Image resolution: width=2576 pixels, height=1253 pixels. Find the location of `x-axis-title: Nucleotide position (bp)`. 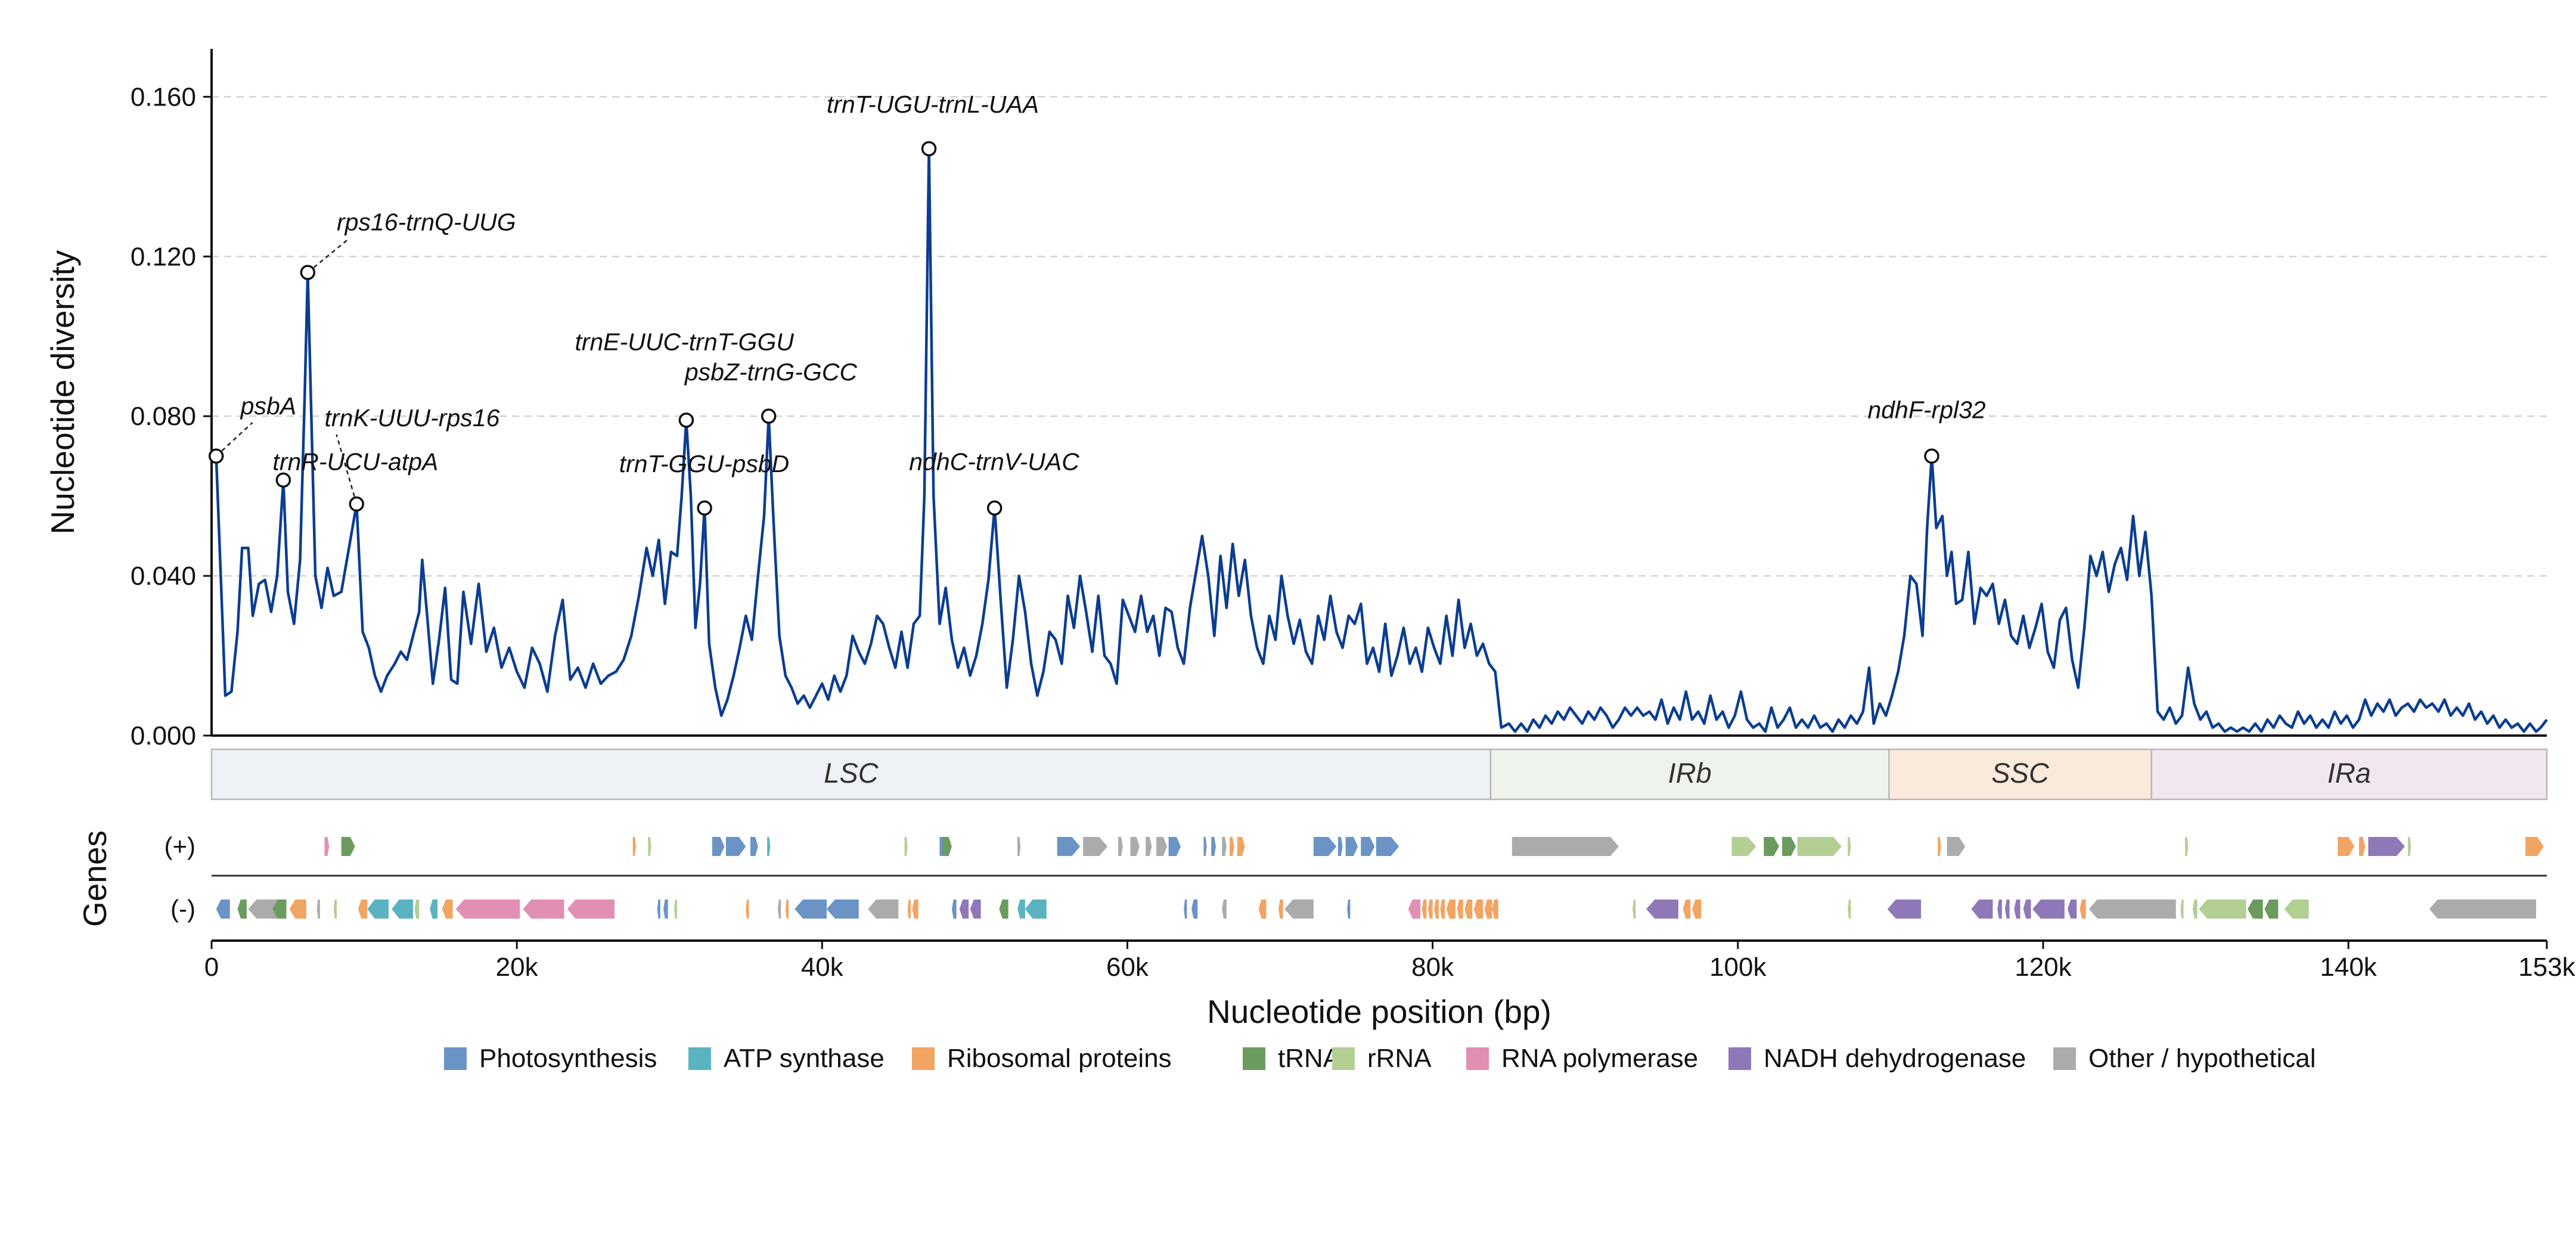

x-axis-title: Nucleotide position (bp) is located at coordinates (1379, 1011).